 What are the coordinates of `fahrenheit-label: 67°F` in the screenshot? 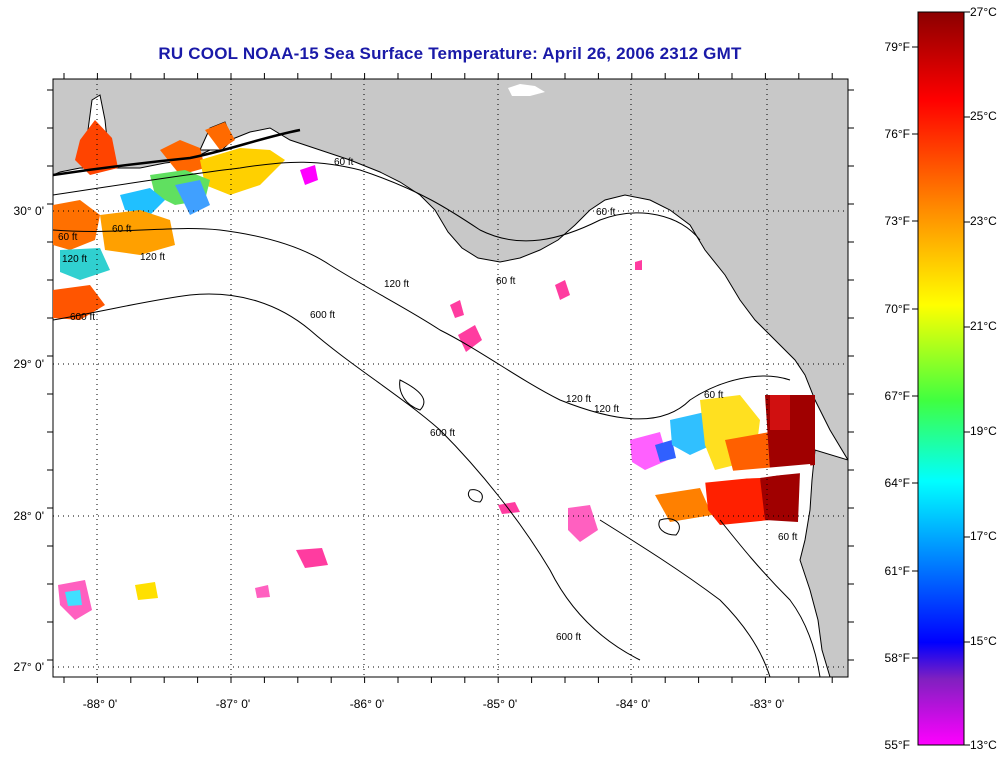 It's located at (897, 396).